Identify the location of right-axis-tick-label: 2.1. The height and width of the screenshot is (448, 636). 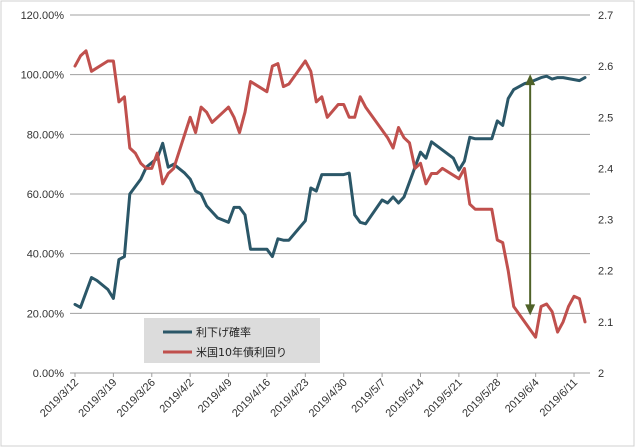
(605, 323).